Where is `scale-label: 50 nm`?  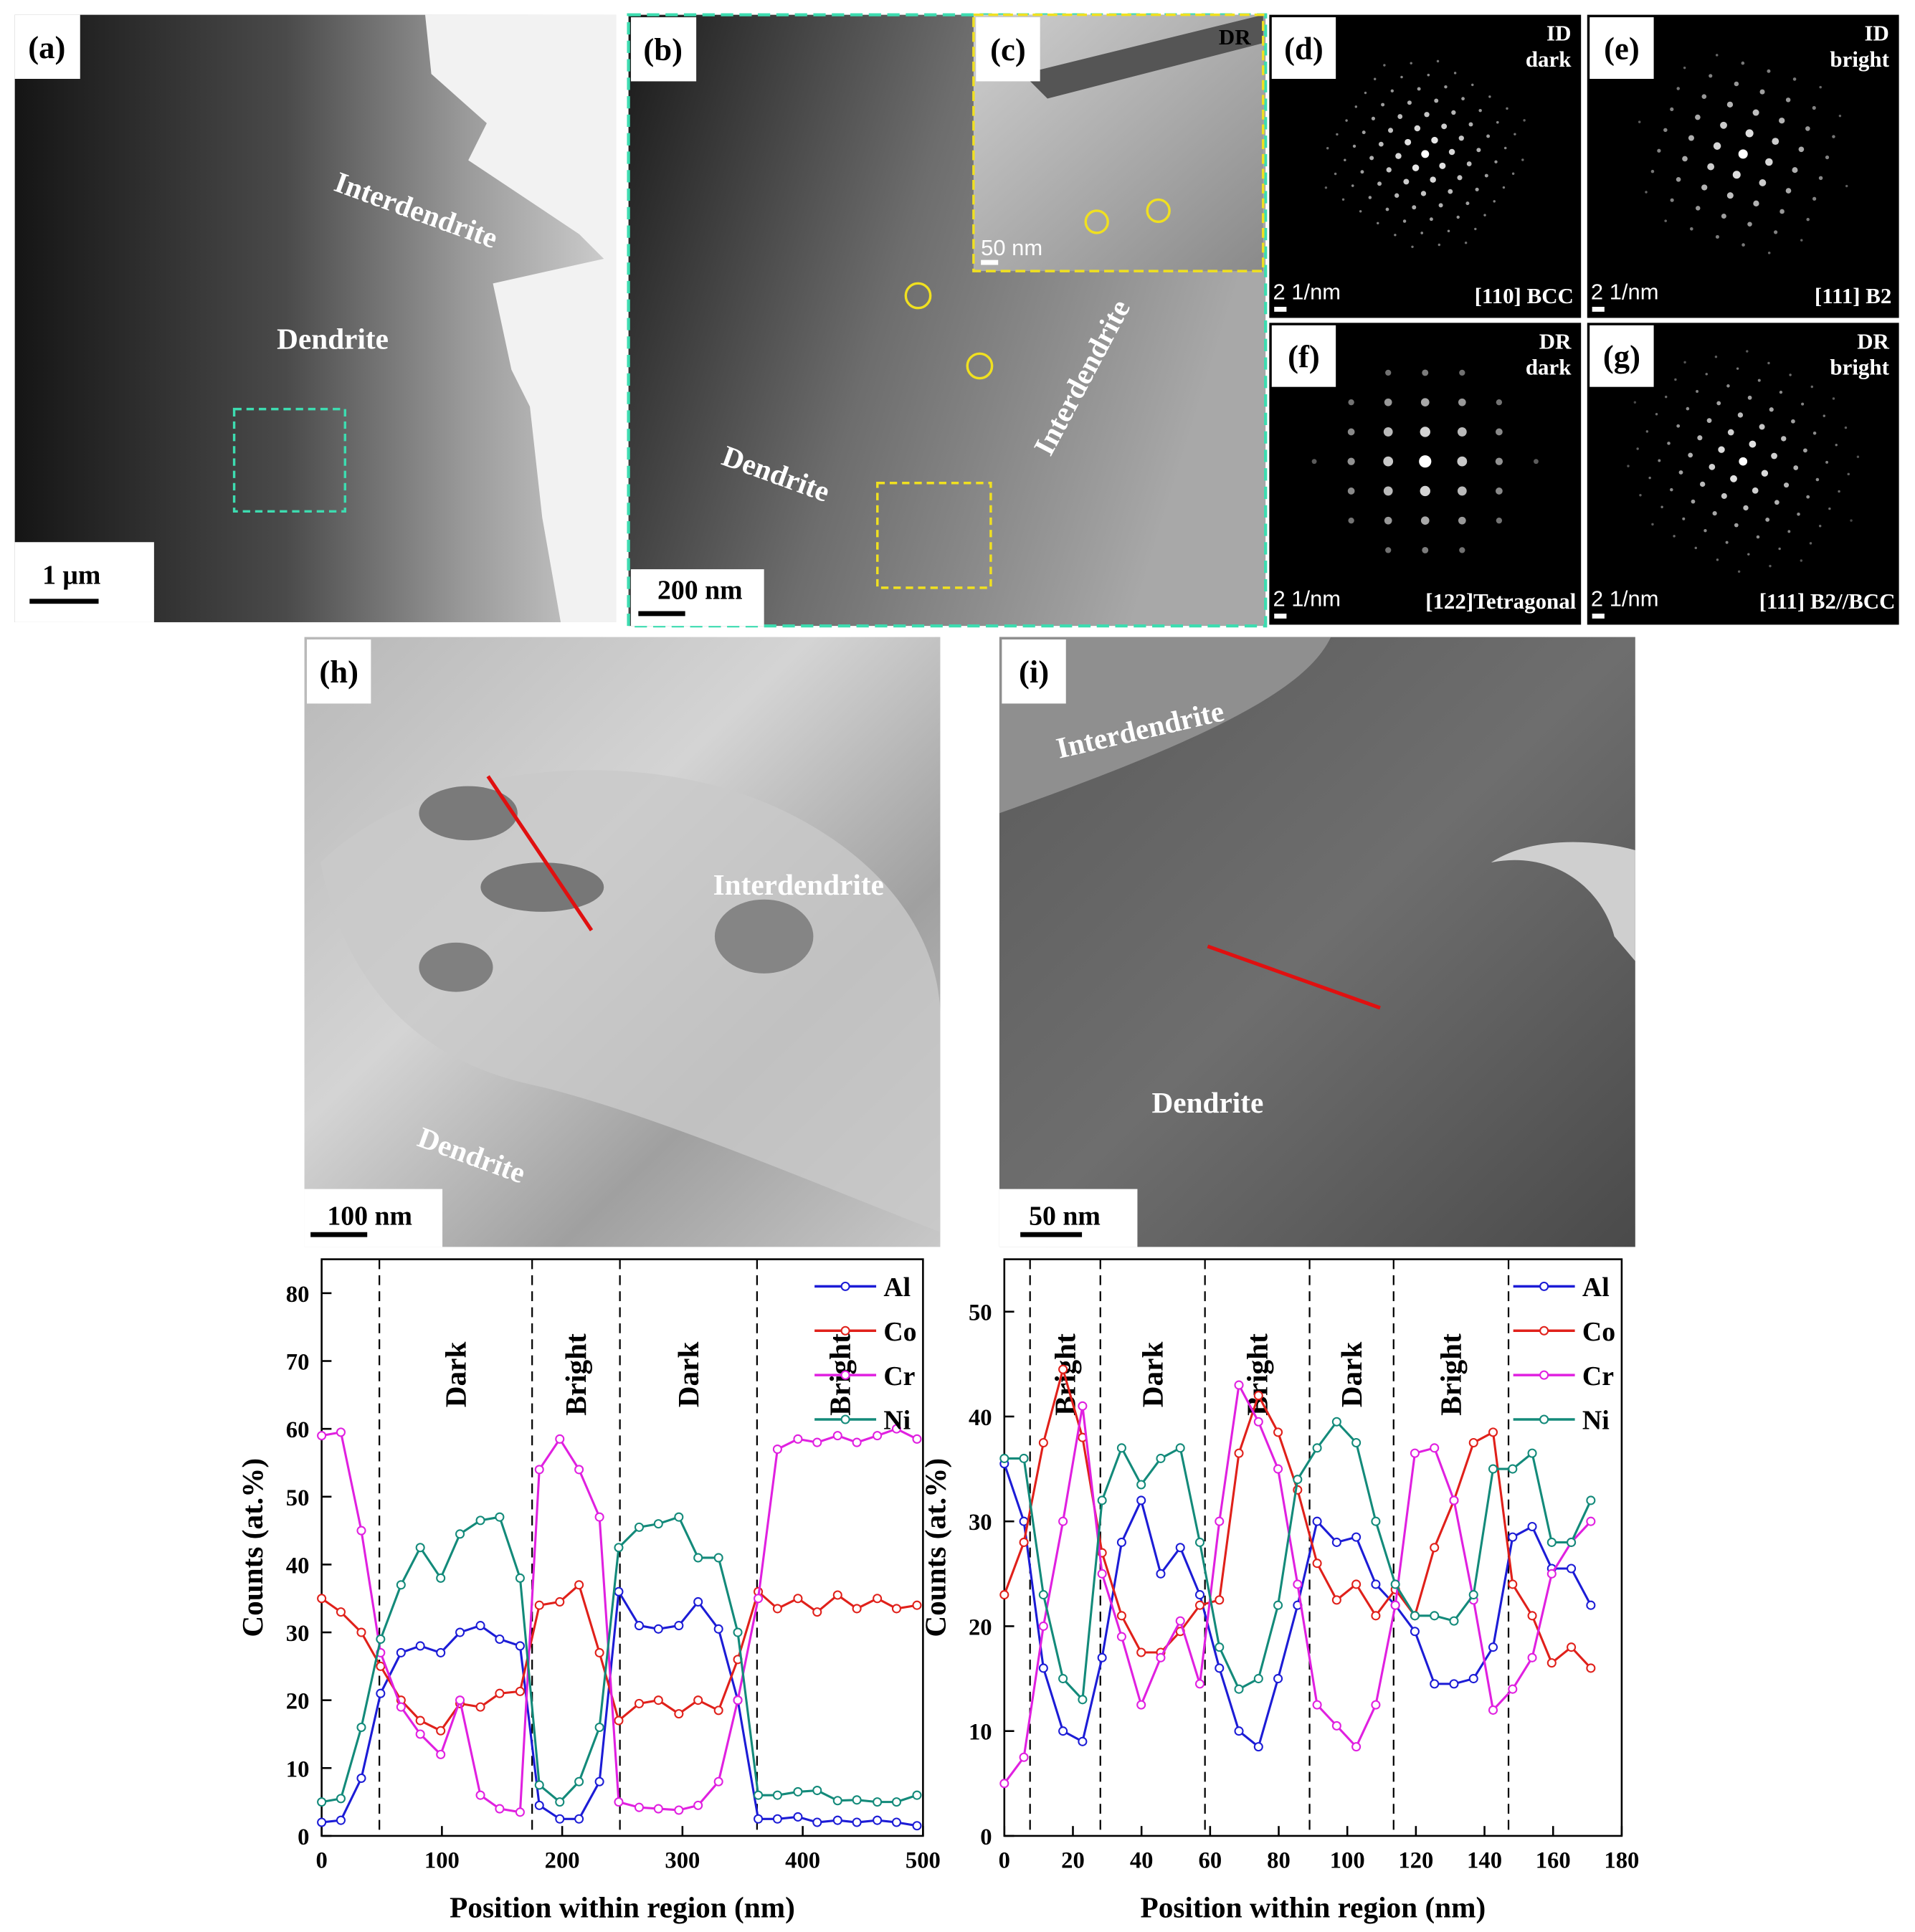
scale-label: 50 nm is located at coordinates (1065, 1216).